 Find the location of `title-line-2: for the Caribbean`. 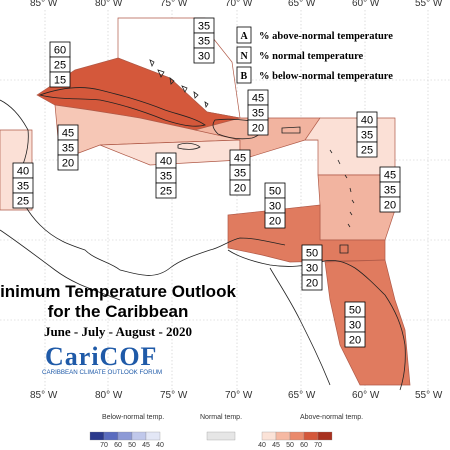

title-line-2: for the Caribbean is located at coordinates (118, 311).